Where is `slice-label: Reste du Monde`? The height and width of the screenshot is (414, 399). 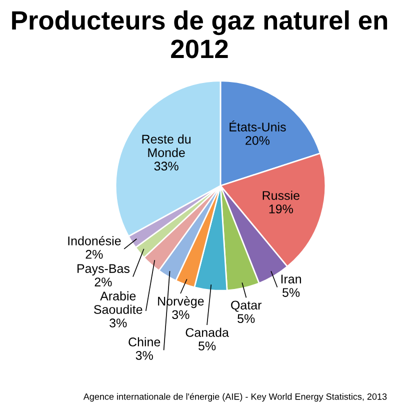 slice-label: Reste du Monde is located at coordinates (166, 146).